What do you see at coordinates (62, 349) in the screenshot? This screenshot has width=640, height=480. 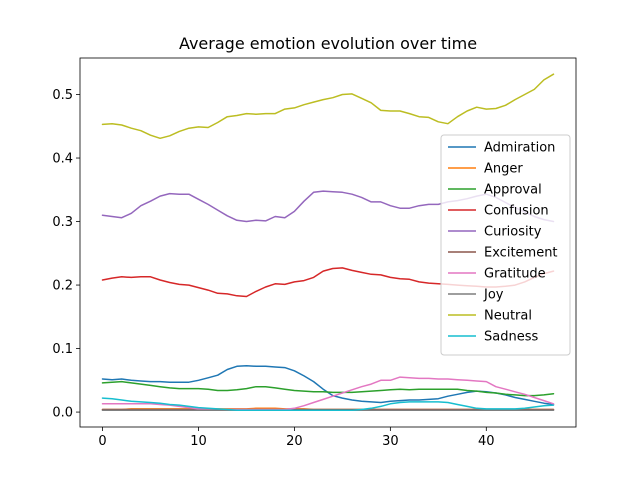 I see `y-tick-label: 0.1` at bounding box center [62, 349].